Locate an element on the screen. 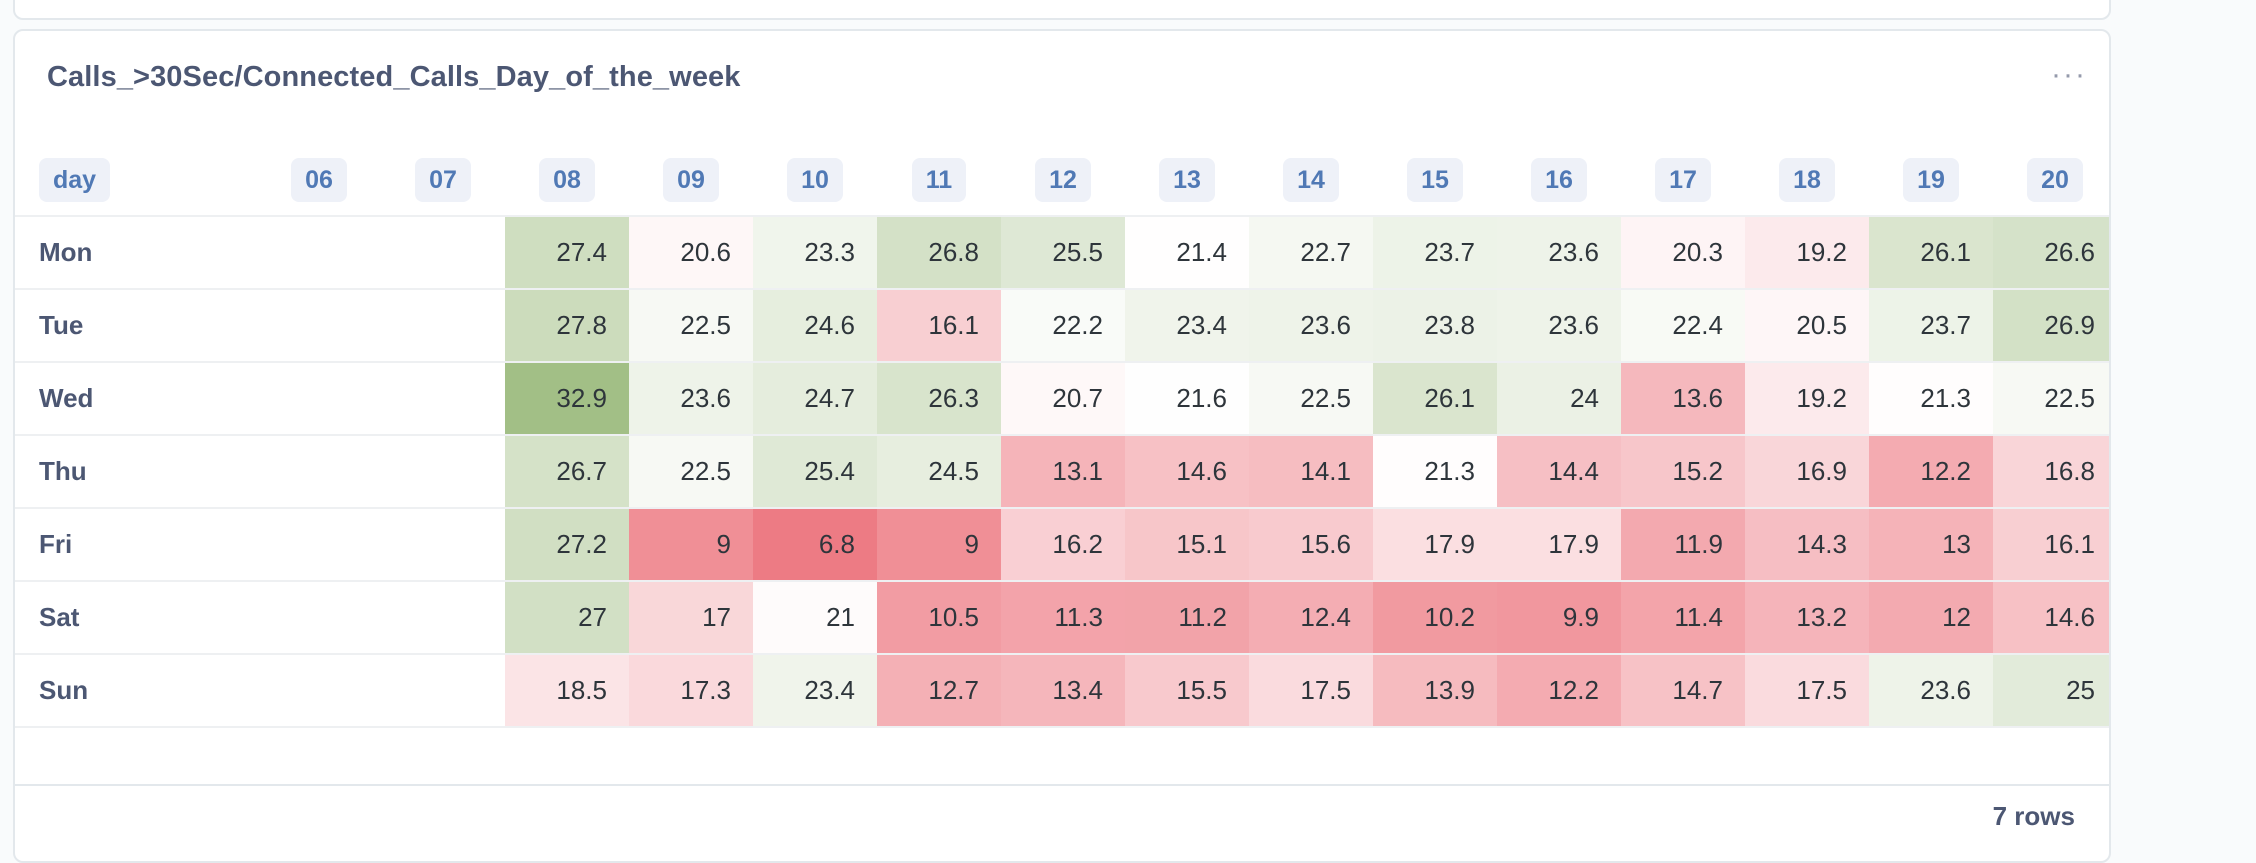 The height and width of the screenshot is (863, 2256). heat-cell: 24.7 is located at coordinates (815, 398).